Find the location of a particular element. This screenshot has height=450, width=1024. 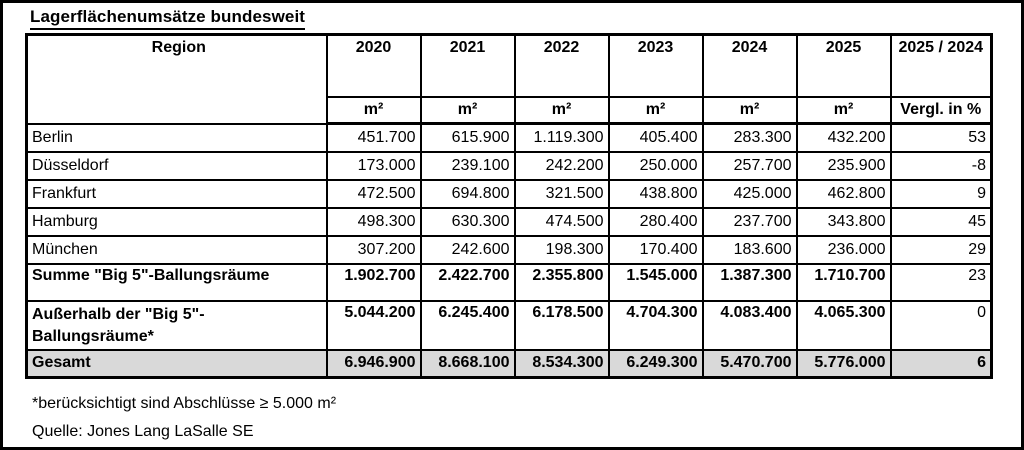

region-cell: Düsseldorf is located at coordinates (176, 165).